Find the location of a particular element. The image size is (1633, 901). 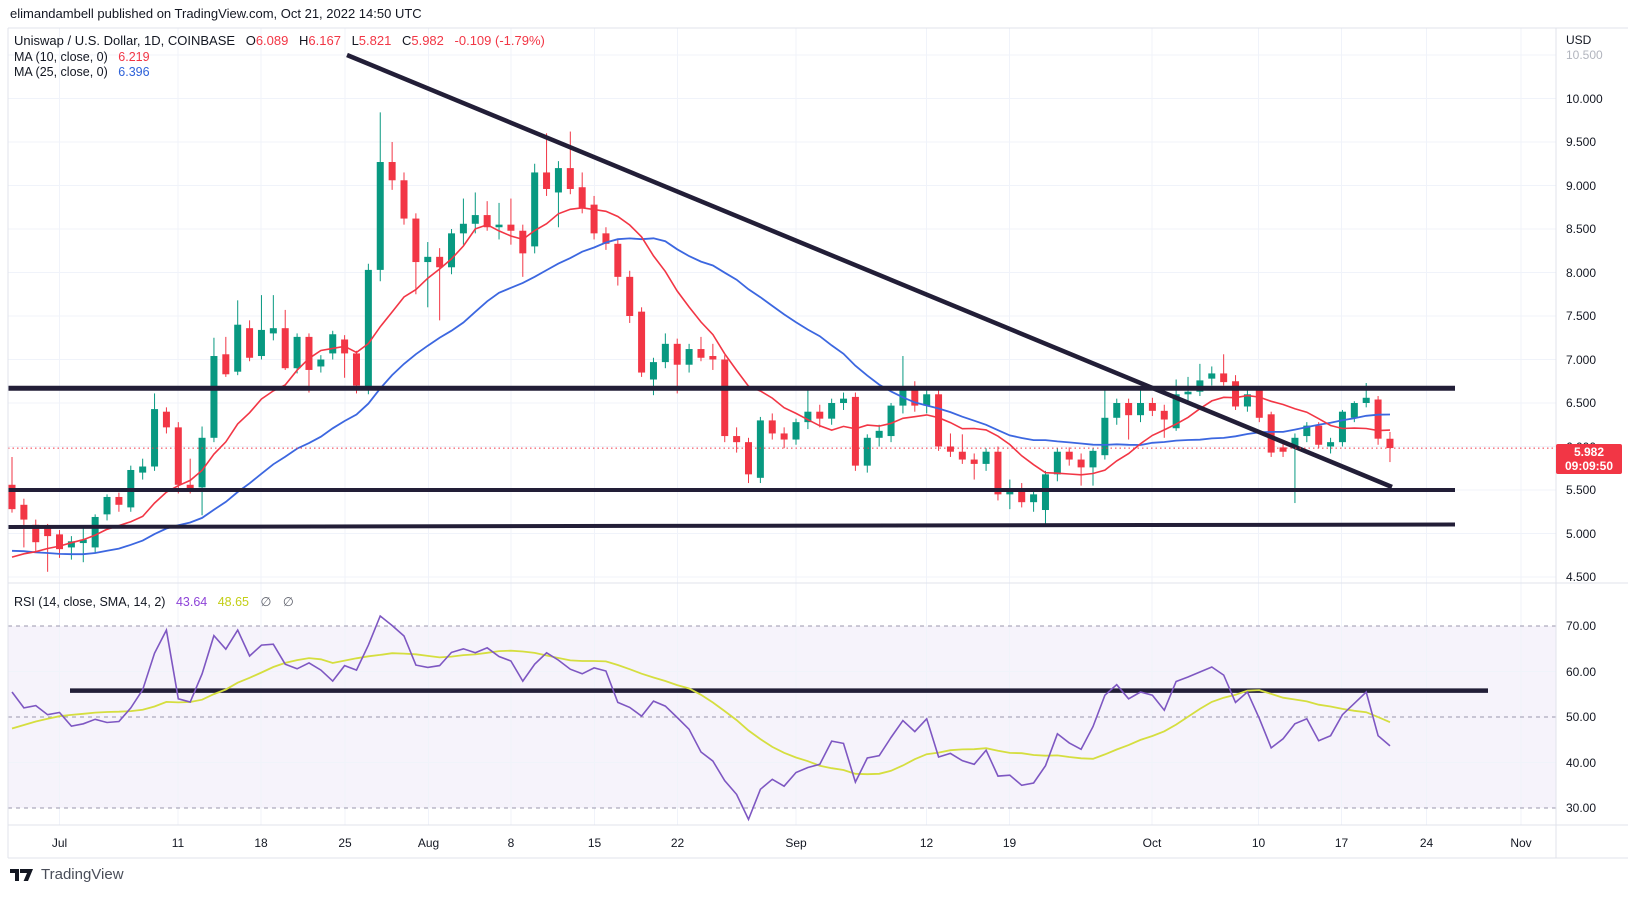

symbol-title: Uniswap / U.S. Dollar, 1D, COINBASE is located at coordinates (125, 40).